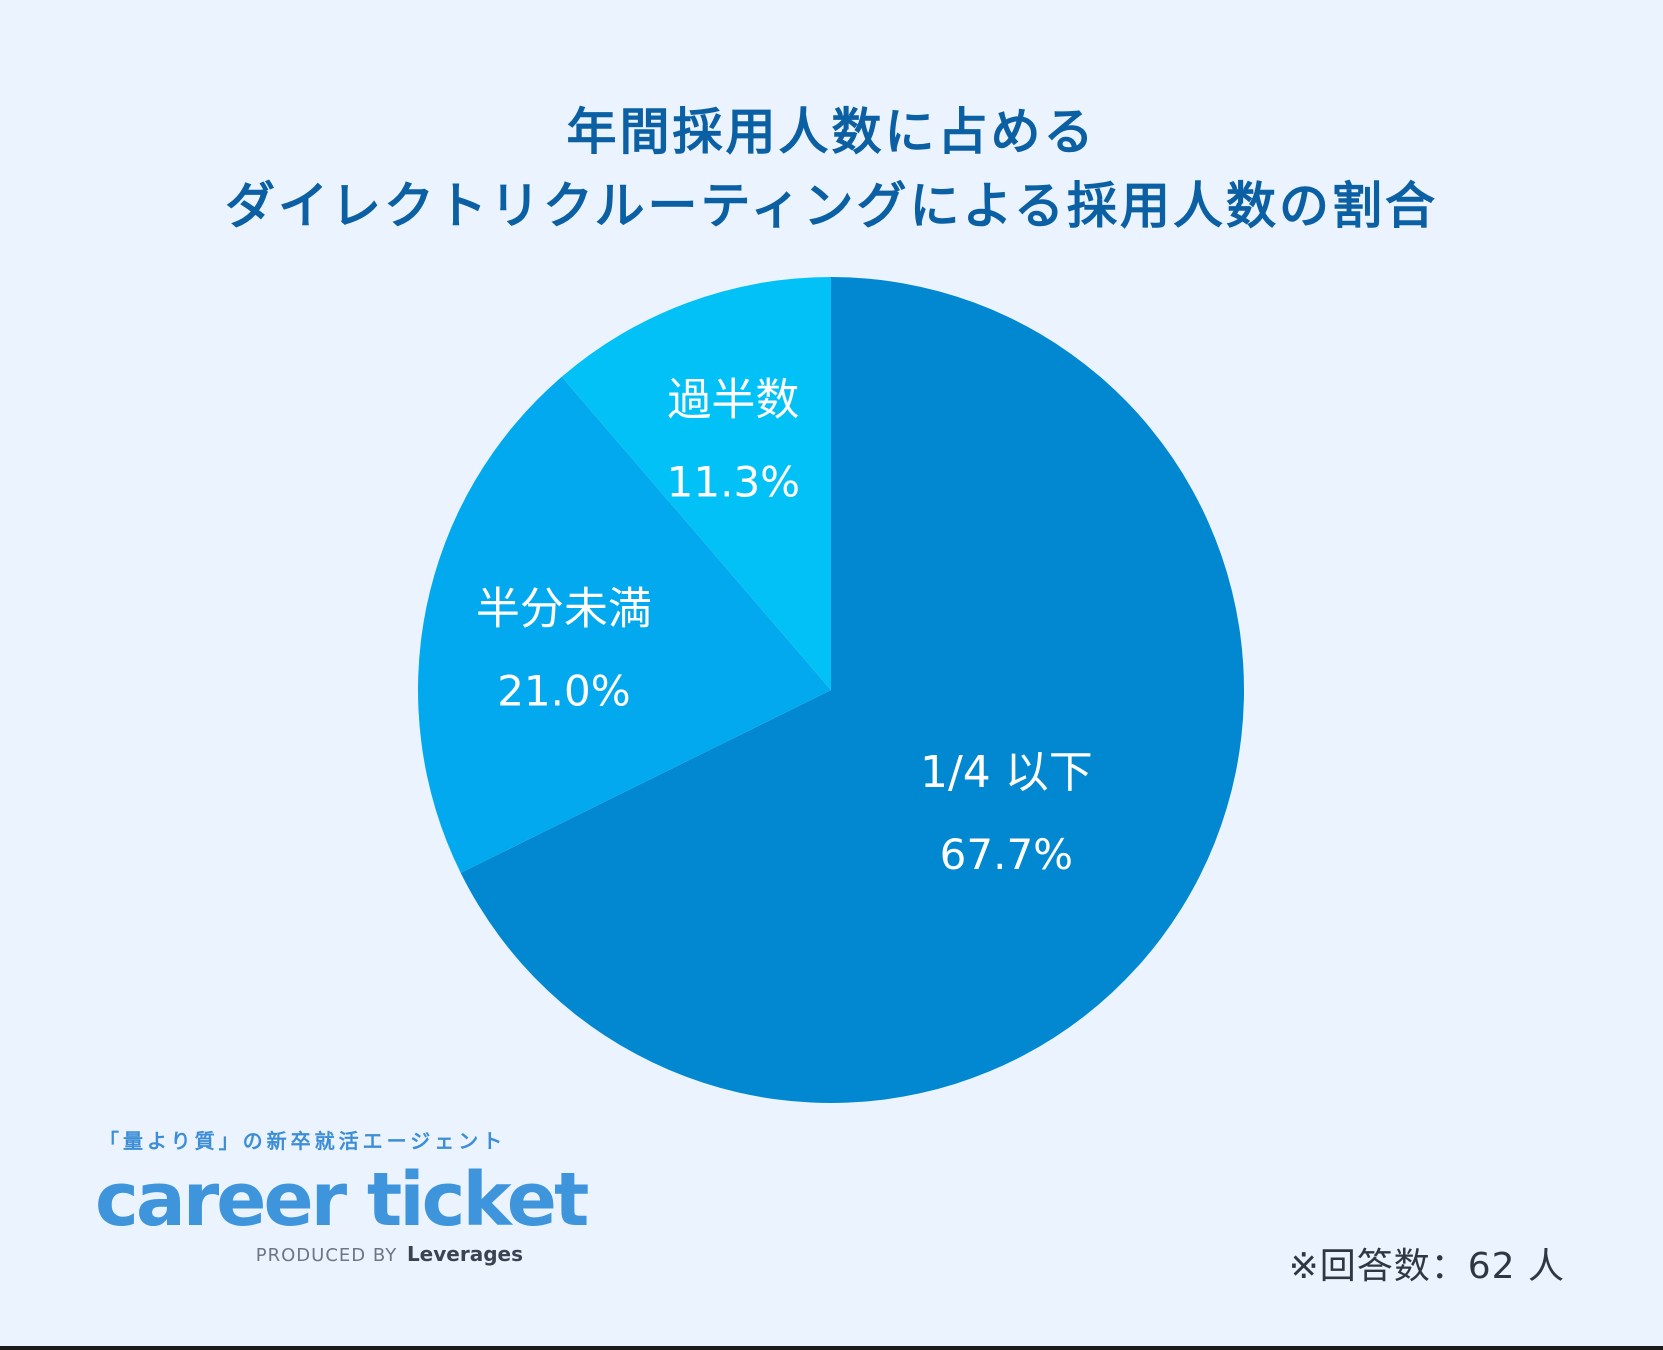 Image resolution: width=1663 pixels, height=1350 pixels. I want to click on produced-by-line: PRODUCED BY Leverages, so click(309, 1254).